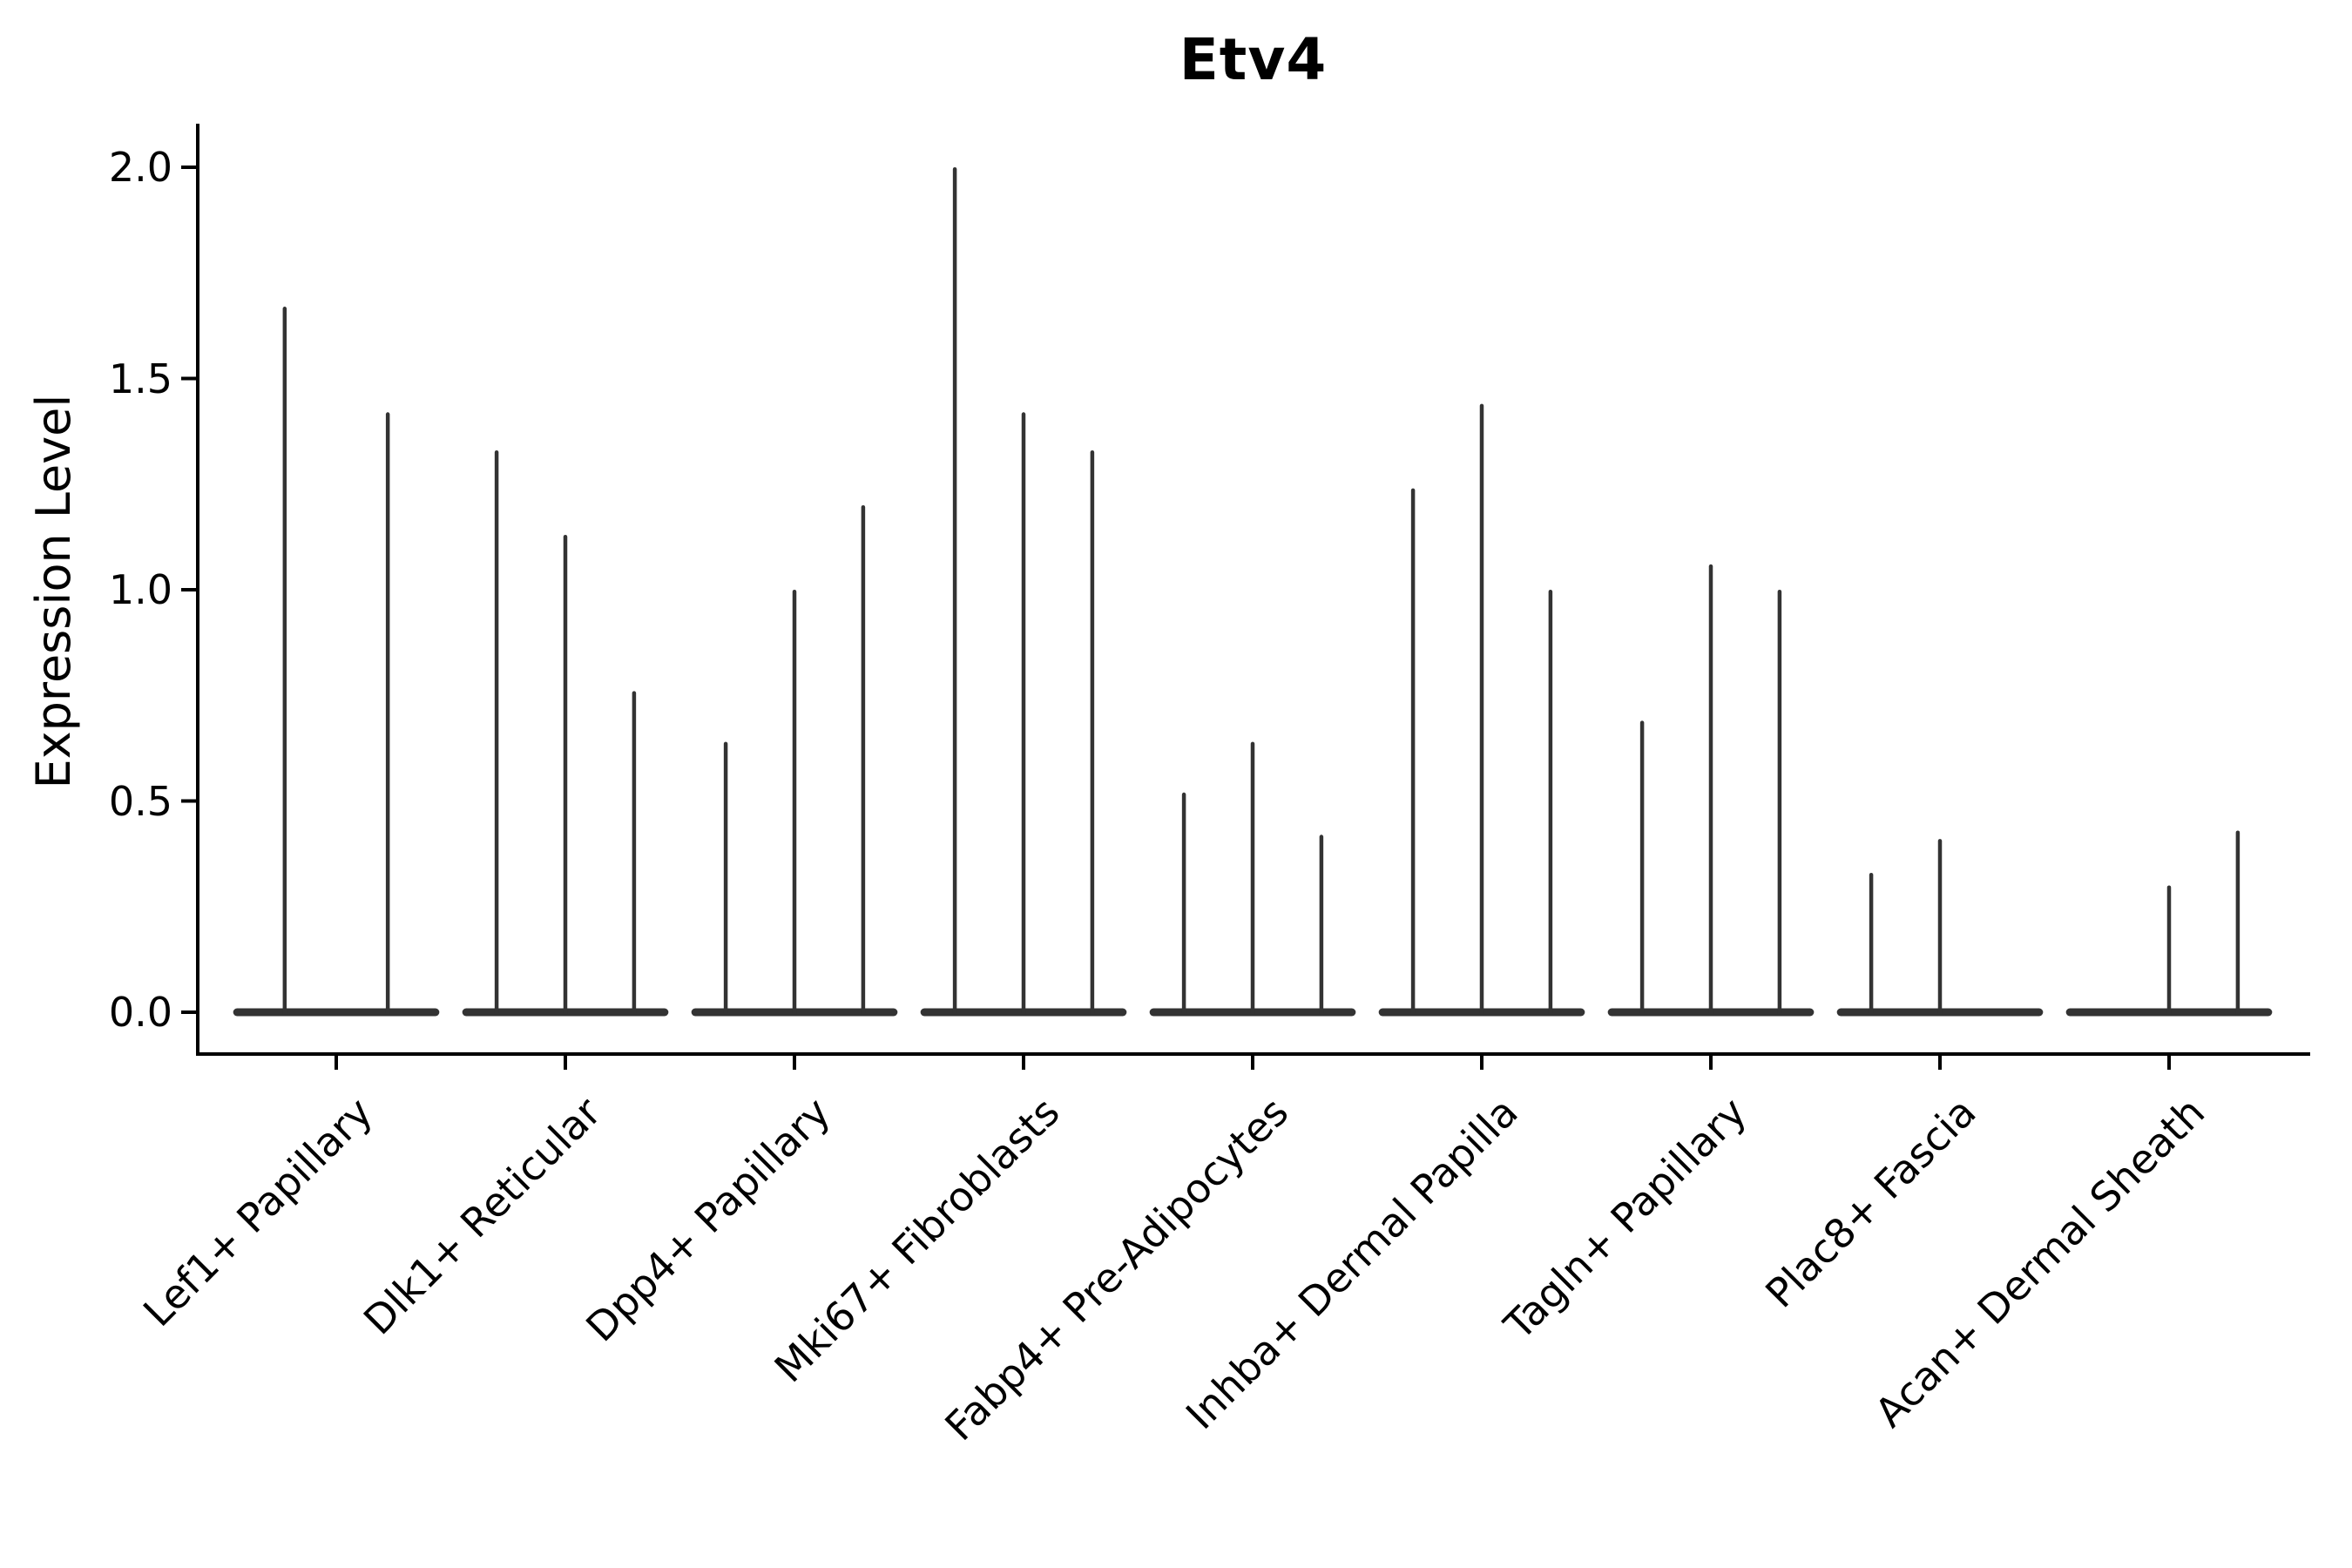  I want to click on y-tick-label: 0.5, so click(140, 801).